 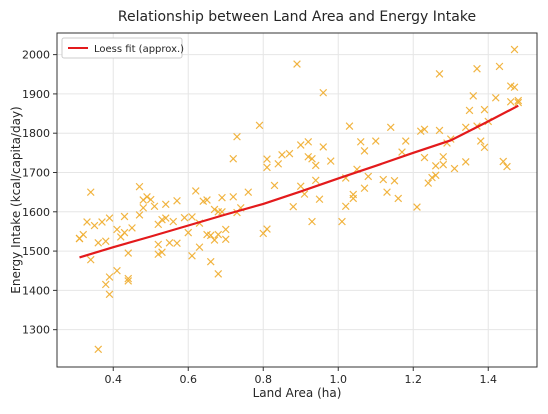 What do you see at coordinates (36, 290) in the screenshot?
I see `y-tick-label: 1400` at bounding box center [36, 290].